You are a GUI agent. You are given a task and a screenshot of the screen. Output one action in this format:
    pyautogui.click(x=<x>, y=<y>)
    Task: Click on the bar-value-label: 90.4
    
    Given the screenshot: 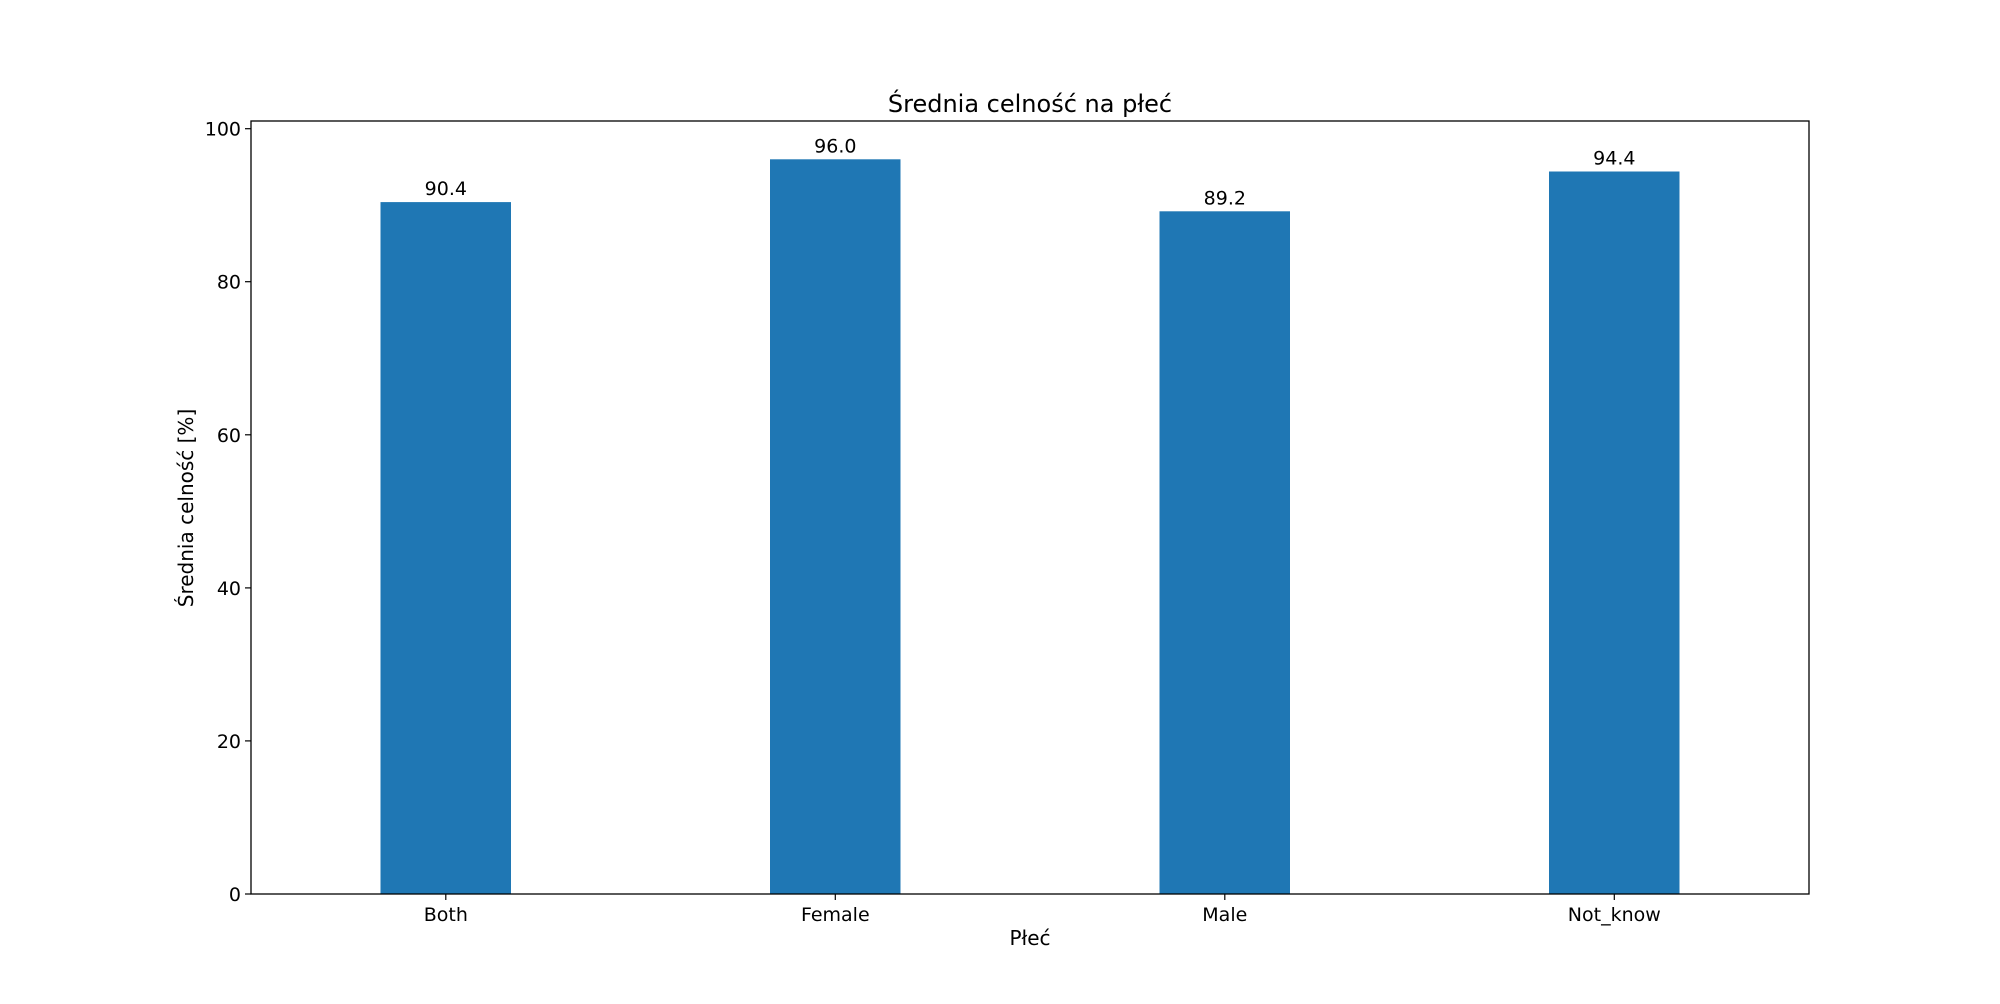 What is the action you would take?
    pyautogui.click(x=446, y=189)
    